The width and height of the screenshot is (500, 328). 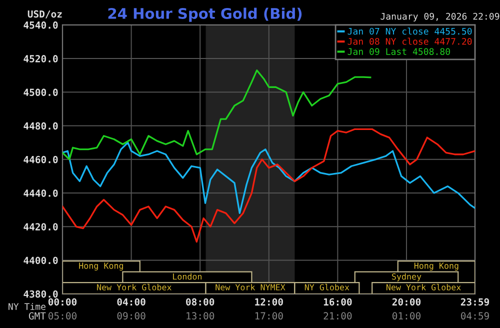 What do you see at coordinates (45, 14) in the screenshot?
I see `y-axis-title: USD/oz` at bounding box center [45, 14].